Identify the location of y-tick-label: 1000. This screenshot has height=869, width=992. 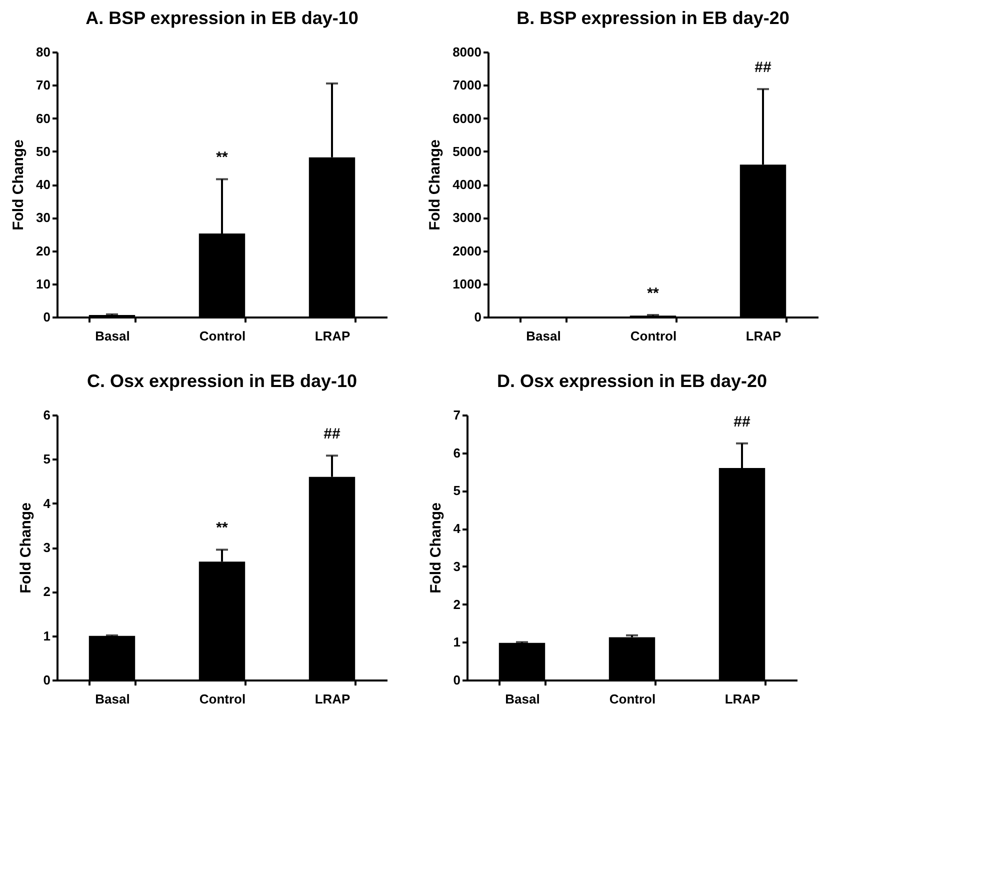
(467, 284).